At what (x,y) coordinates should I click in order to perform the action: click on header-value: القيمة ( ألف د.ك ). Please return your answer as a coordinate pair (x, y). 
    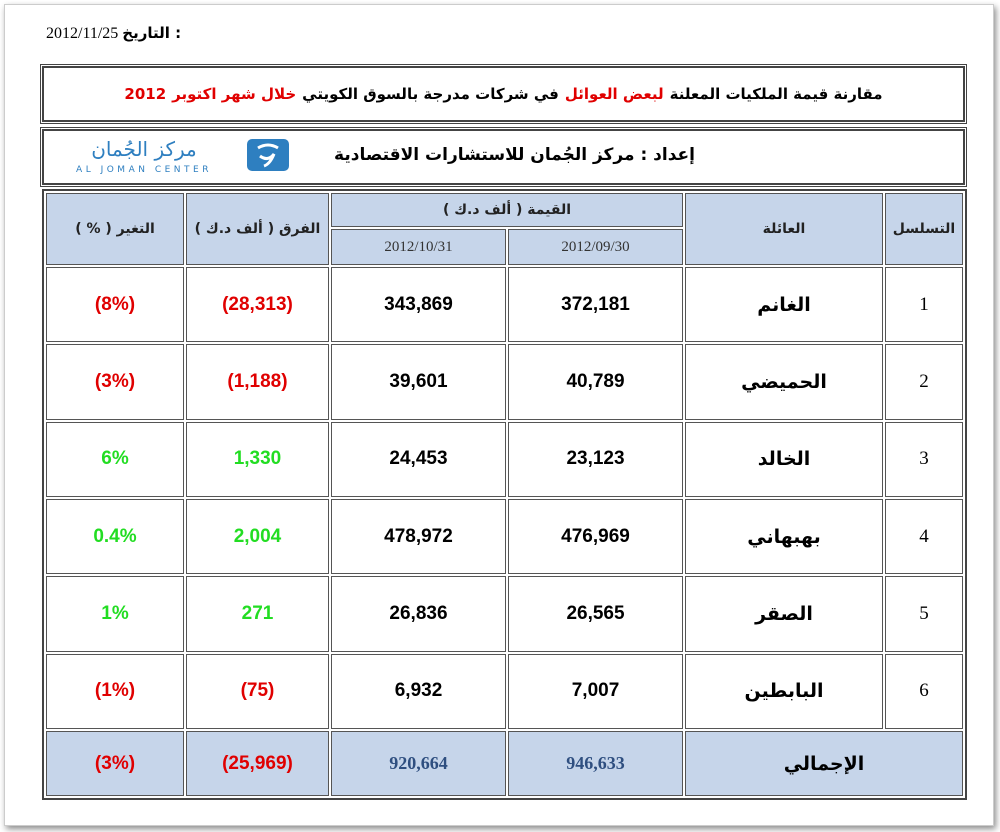
    Looking at the image, I should click on (506, 210).